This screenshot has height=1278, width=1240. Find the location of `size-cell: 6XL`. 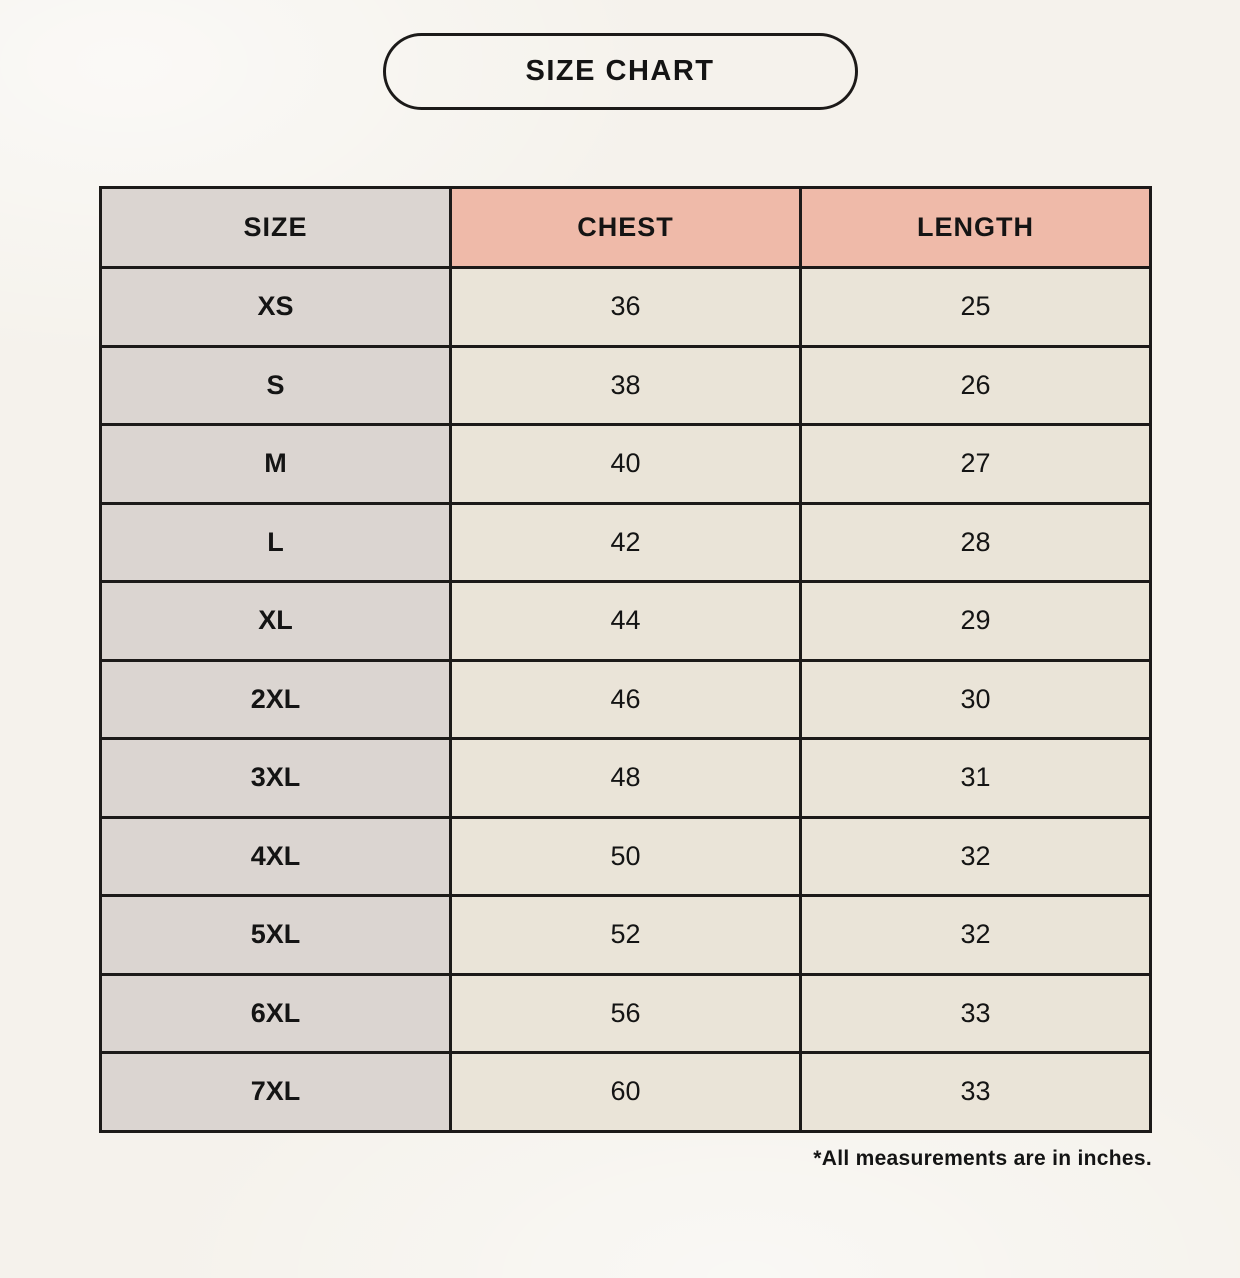

size-cell: 6XL is located at coordinates (275, 1013).